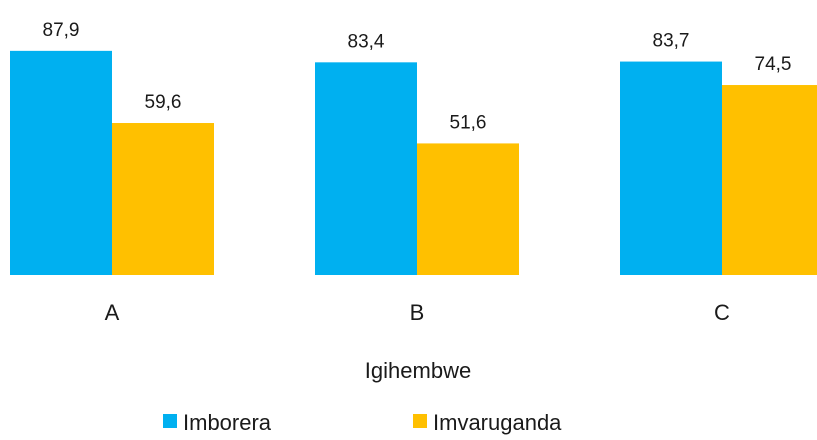 The image size is (817, 440). I want to click on x-axis-title: Igihembwe, so click(418, 370).